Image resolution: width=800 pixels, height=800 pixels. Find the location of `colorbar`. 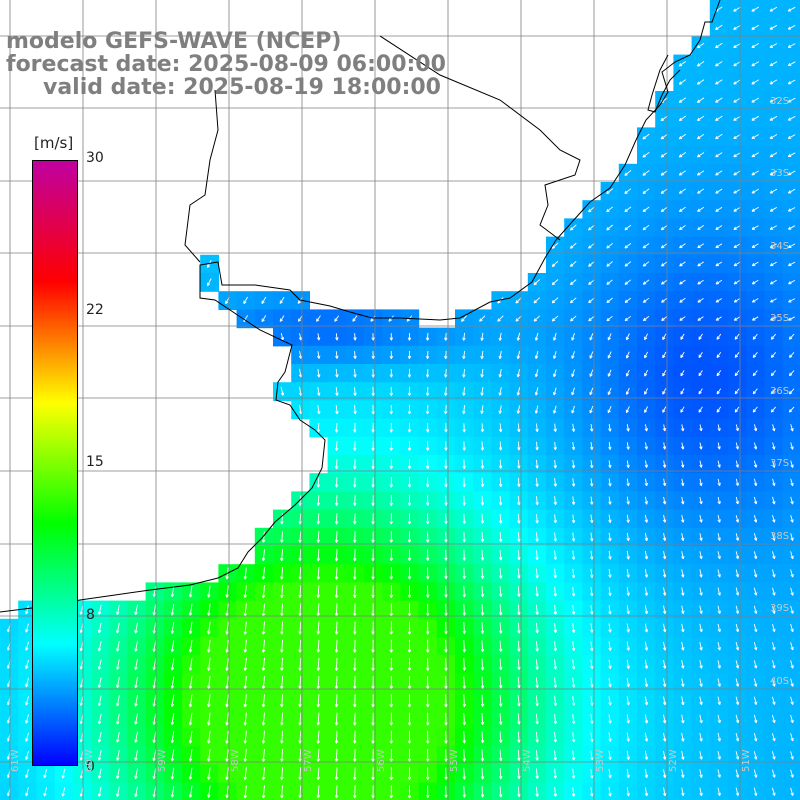

colorbar is located at coordinates (55, 463).